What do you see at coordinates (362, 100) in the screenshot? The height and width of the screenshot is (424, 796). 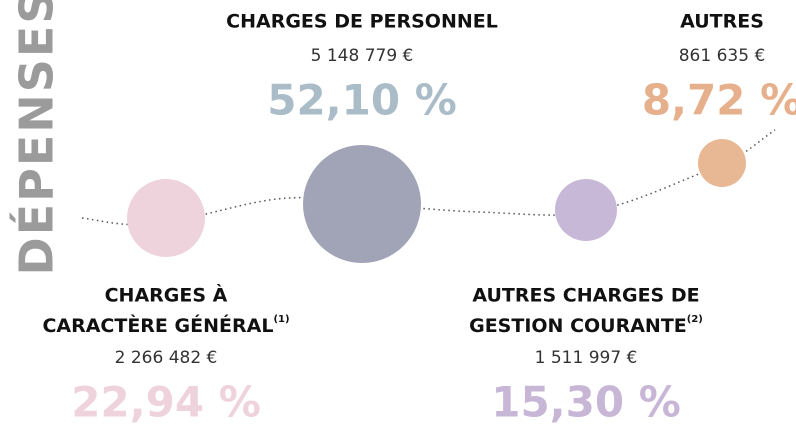 I see `share: 52,10 %` at bounding box center [362, 100].